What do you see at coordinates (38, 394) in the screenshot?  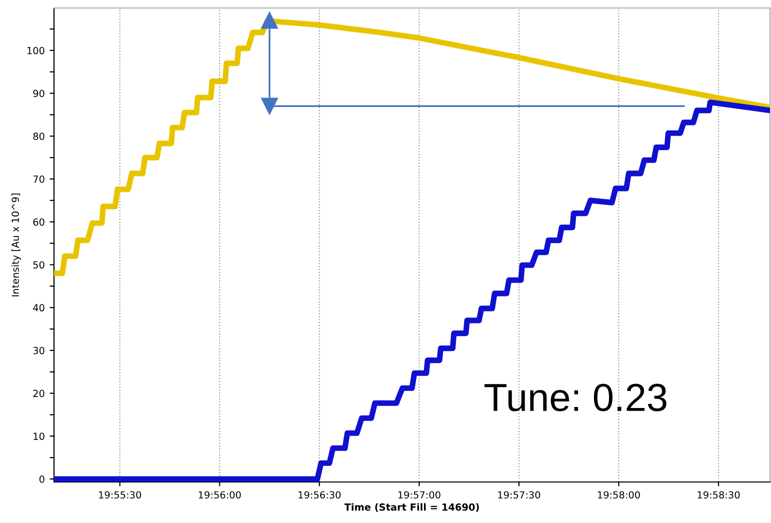 I see `y-tick-label: 20` at bounding box center [38, 394].